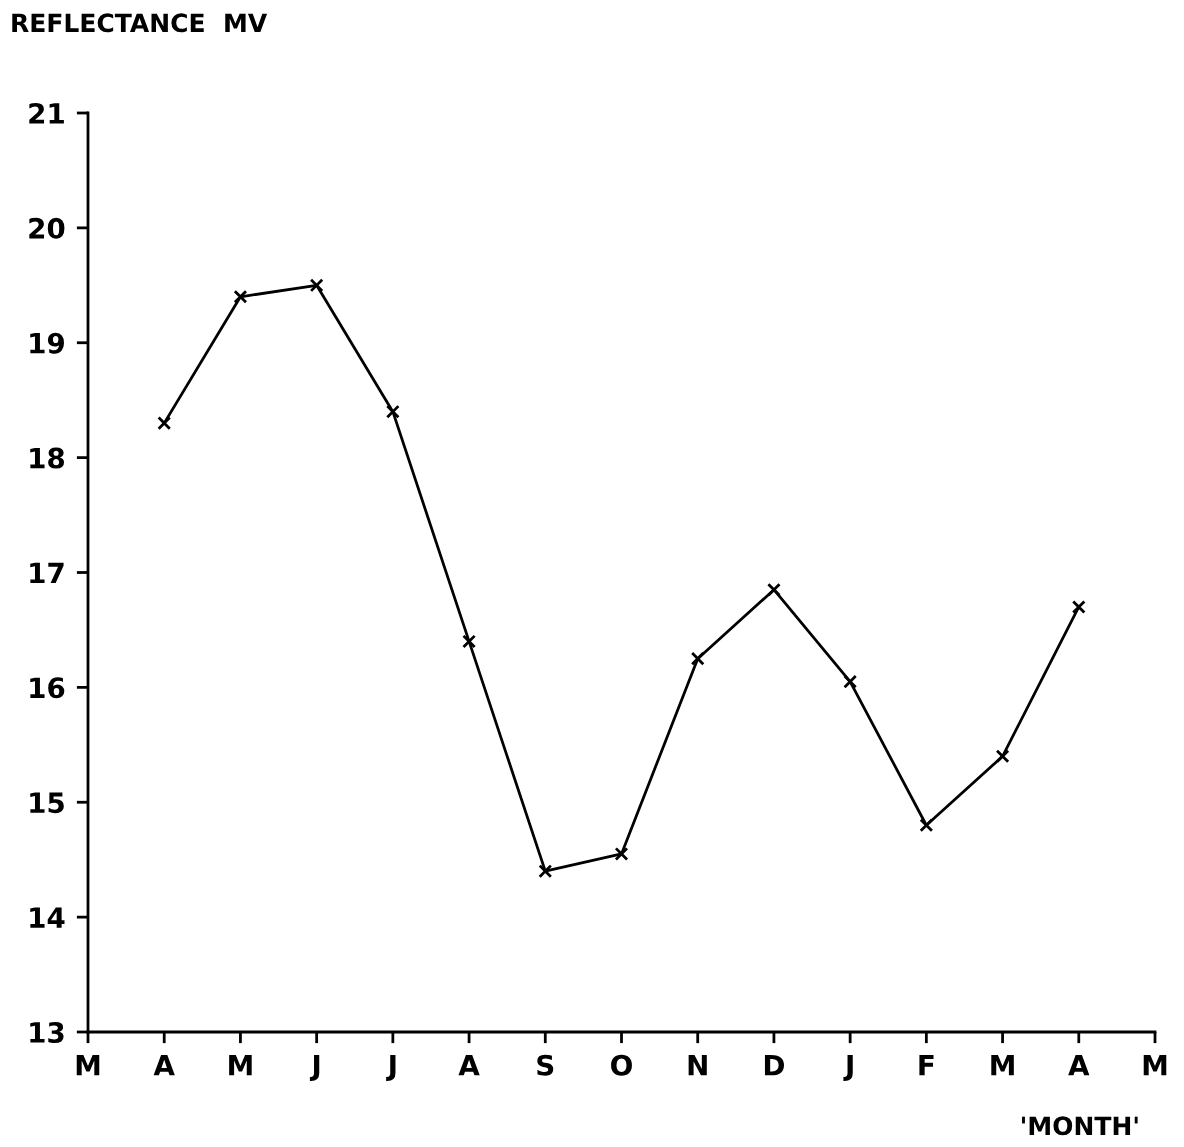  Describe the element at coordinates (621, 1065) in the screenshot. I see `x-tick-label: O` at that location.